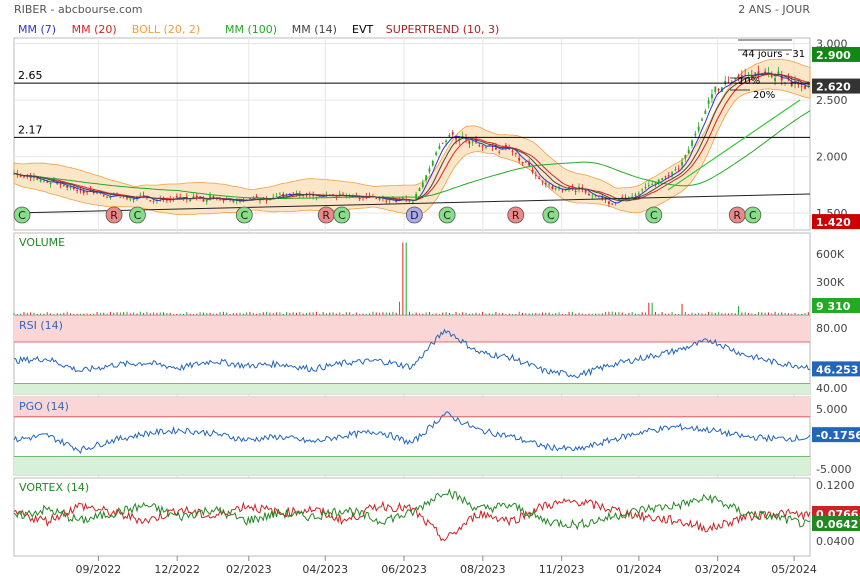  I want to click on legend-item: MM (100), so click(251, 29).